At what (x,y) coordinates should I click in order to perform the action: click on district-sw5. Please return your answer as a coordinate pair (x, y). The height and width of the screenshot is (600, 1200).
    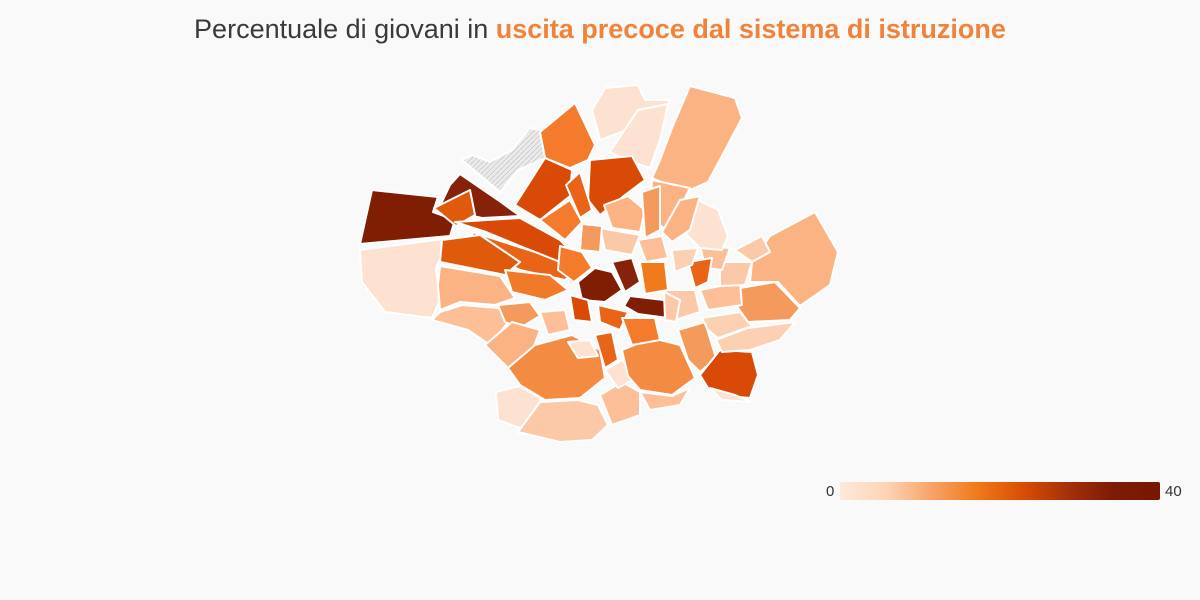
    Looking at the image, I should click on (555, 322).